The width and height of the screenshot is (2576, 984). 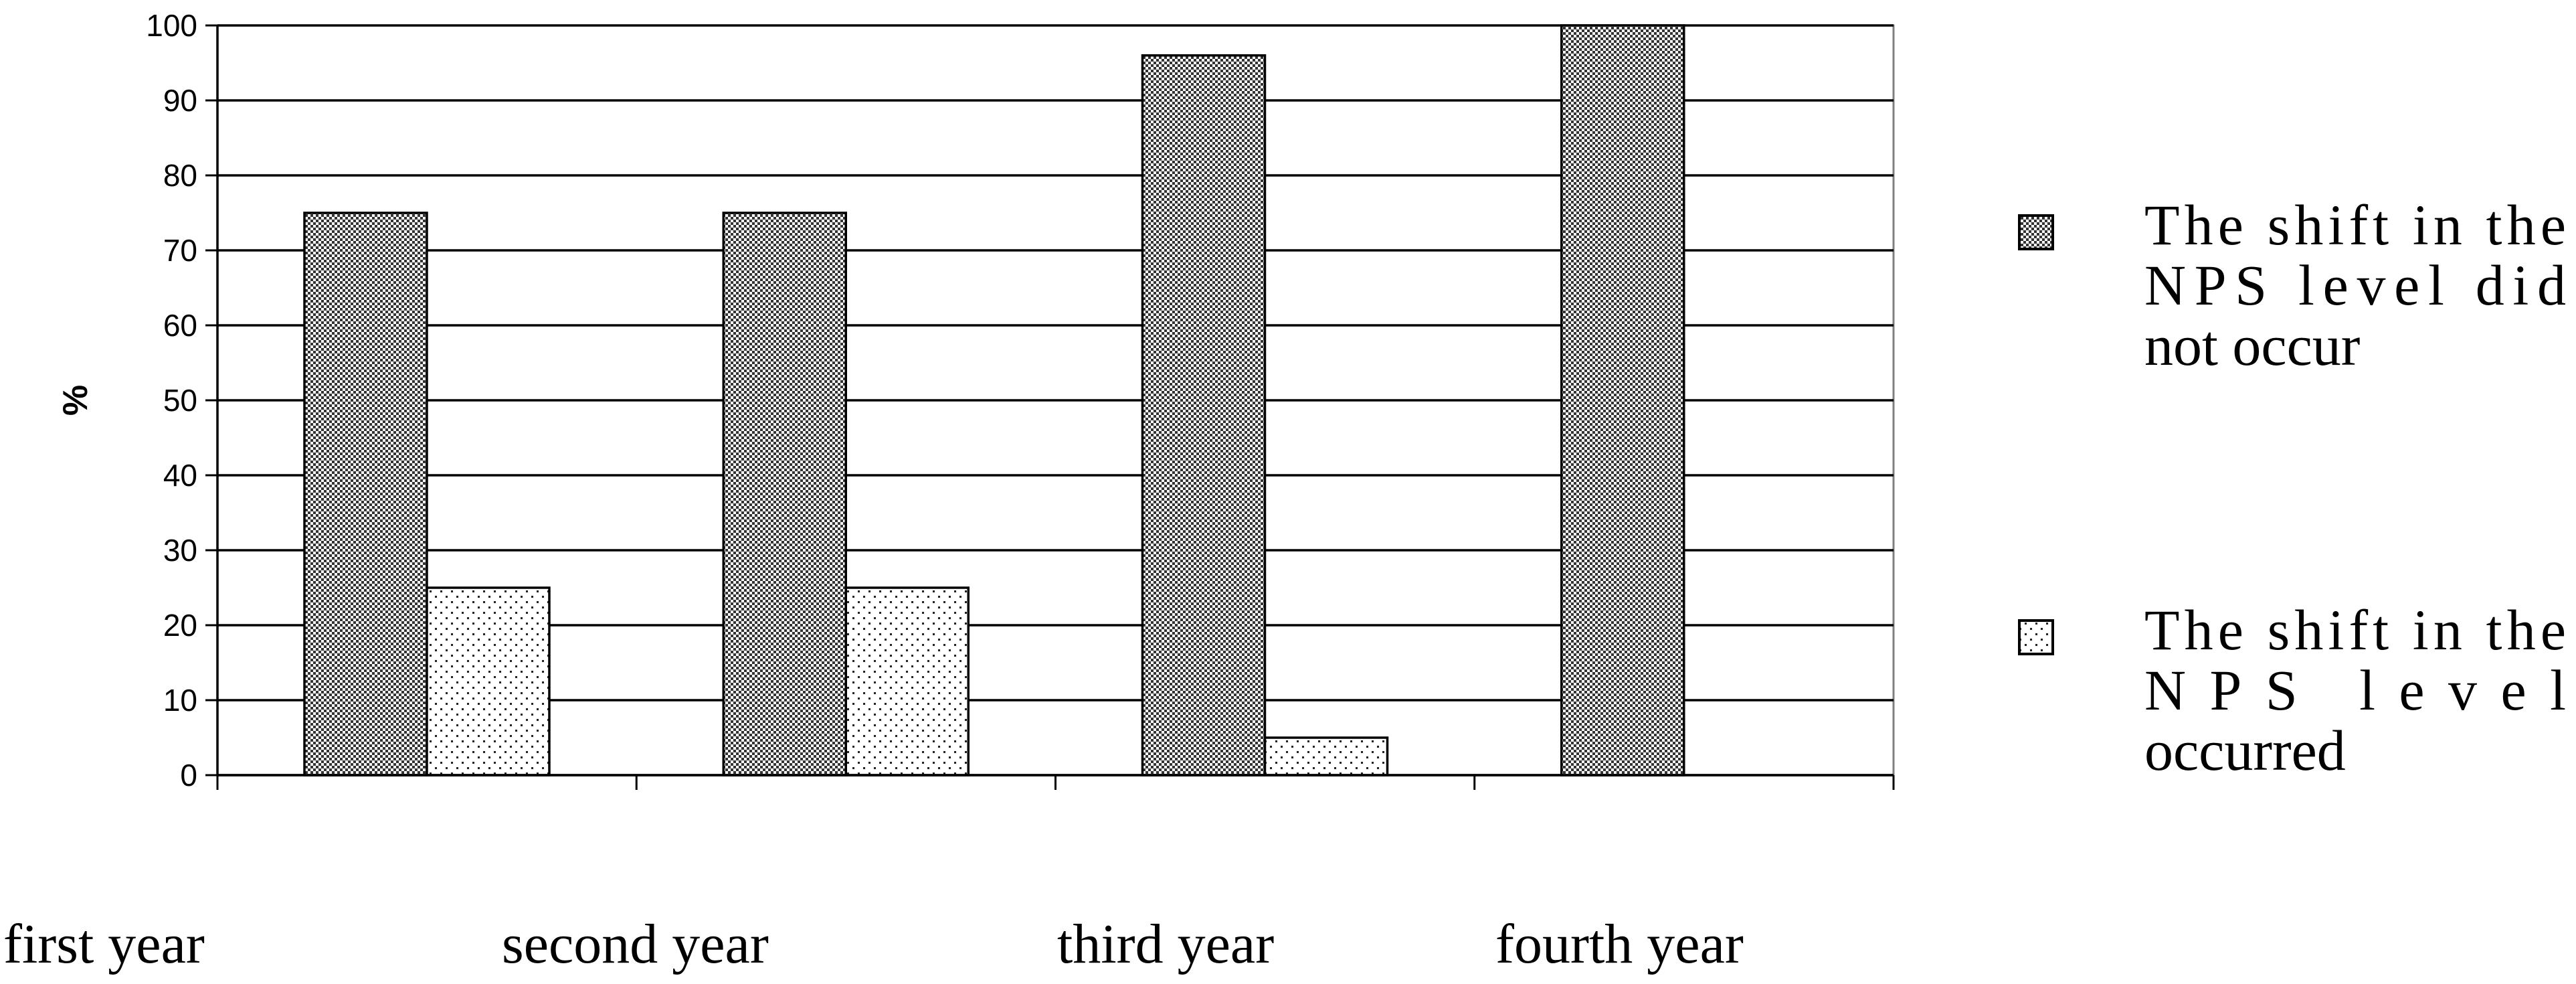 I want to click on y-tick-label: 60, so click(x=180, y=325).